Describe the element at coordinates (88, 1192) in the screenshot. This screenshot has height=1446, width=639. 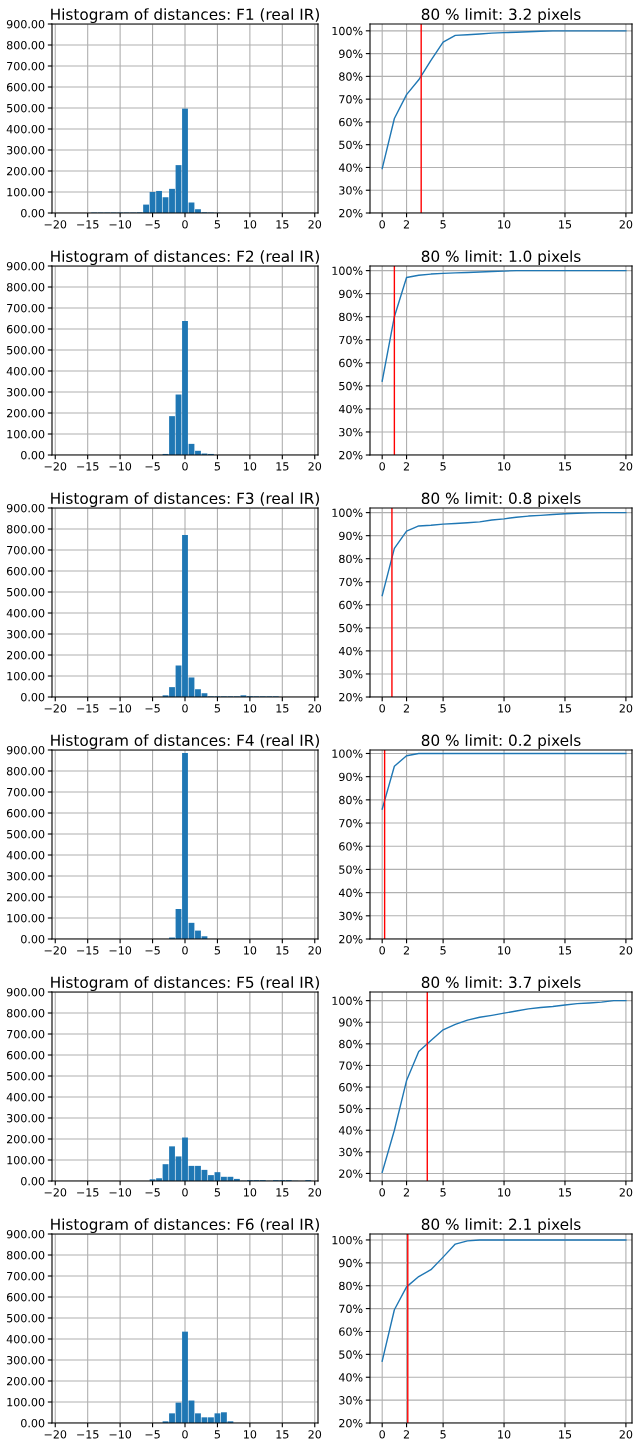
I see `x-tick-label: −15` at that location.